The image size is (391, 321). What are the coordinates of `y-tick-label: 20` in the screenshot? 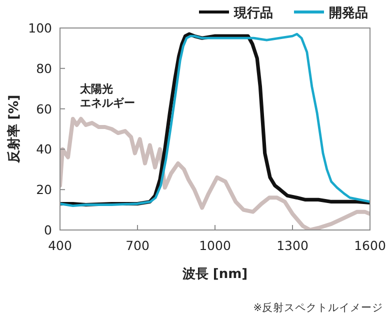 It's located at (44, 190).